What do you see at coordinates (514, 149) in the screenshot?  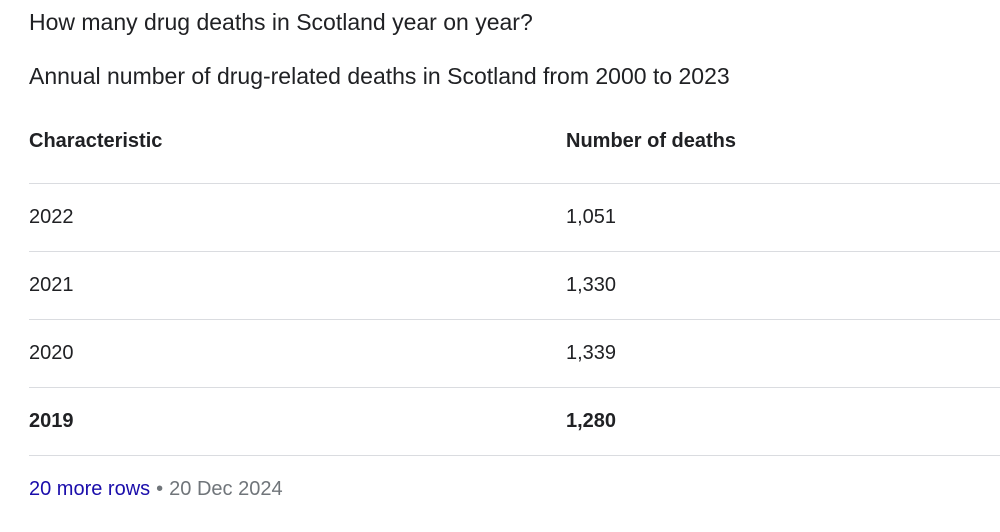 I see `table-header-row: Characteristic Number of deaths` at bounding box center [514, 149].